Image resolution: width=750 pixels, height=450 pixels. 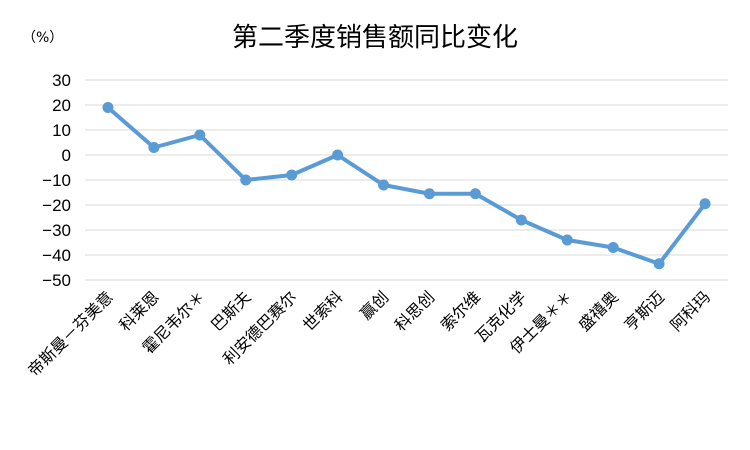 I want to click on y-tick-label: −20, so click(x=56, y=205).